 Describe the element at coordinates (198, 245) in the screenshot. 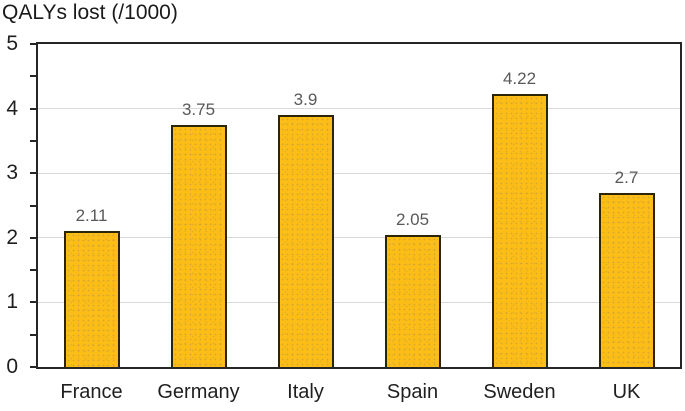

I see `bar-germany` at that location.